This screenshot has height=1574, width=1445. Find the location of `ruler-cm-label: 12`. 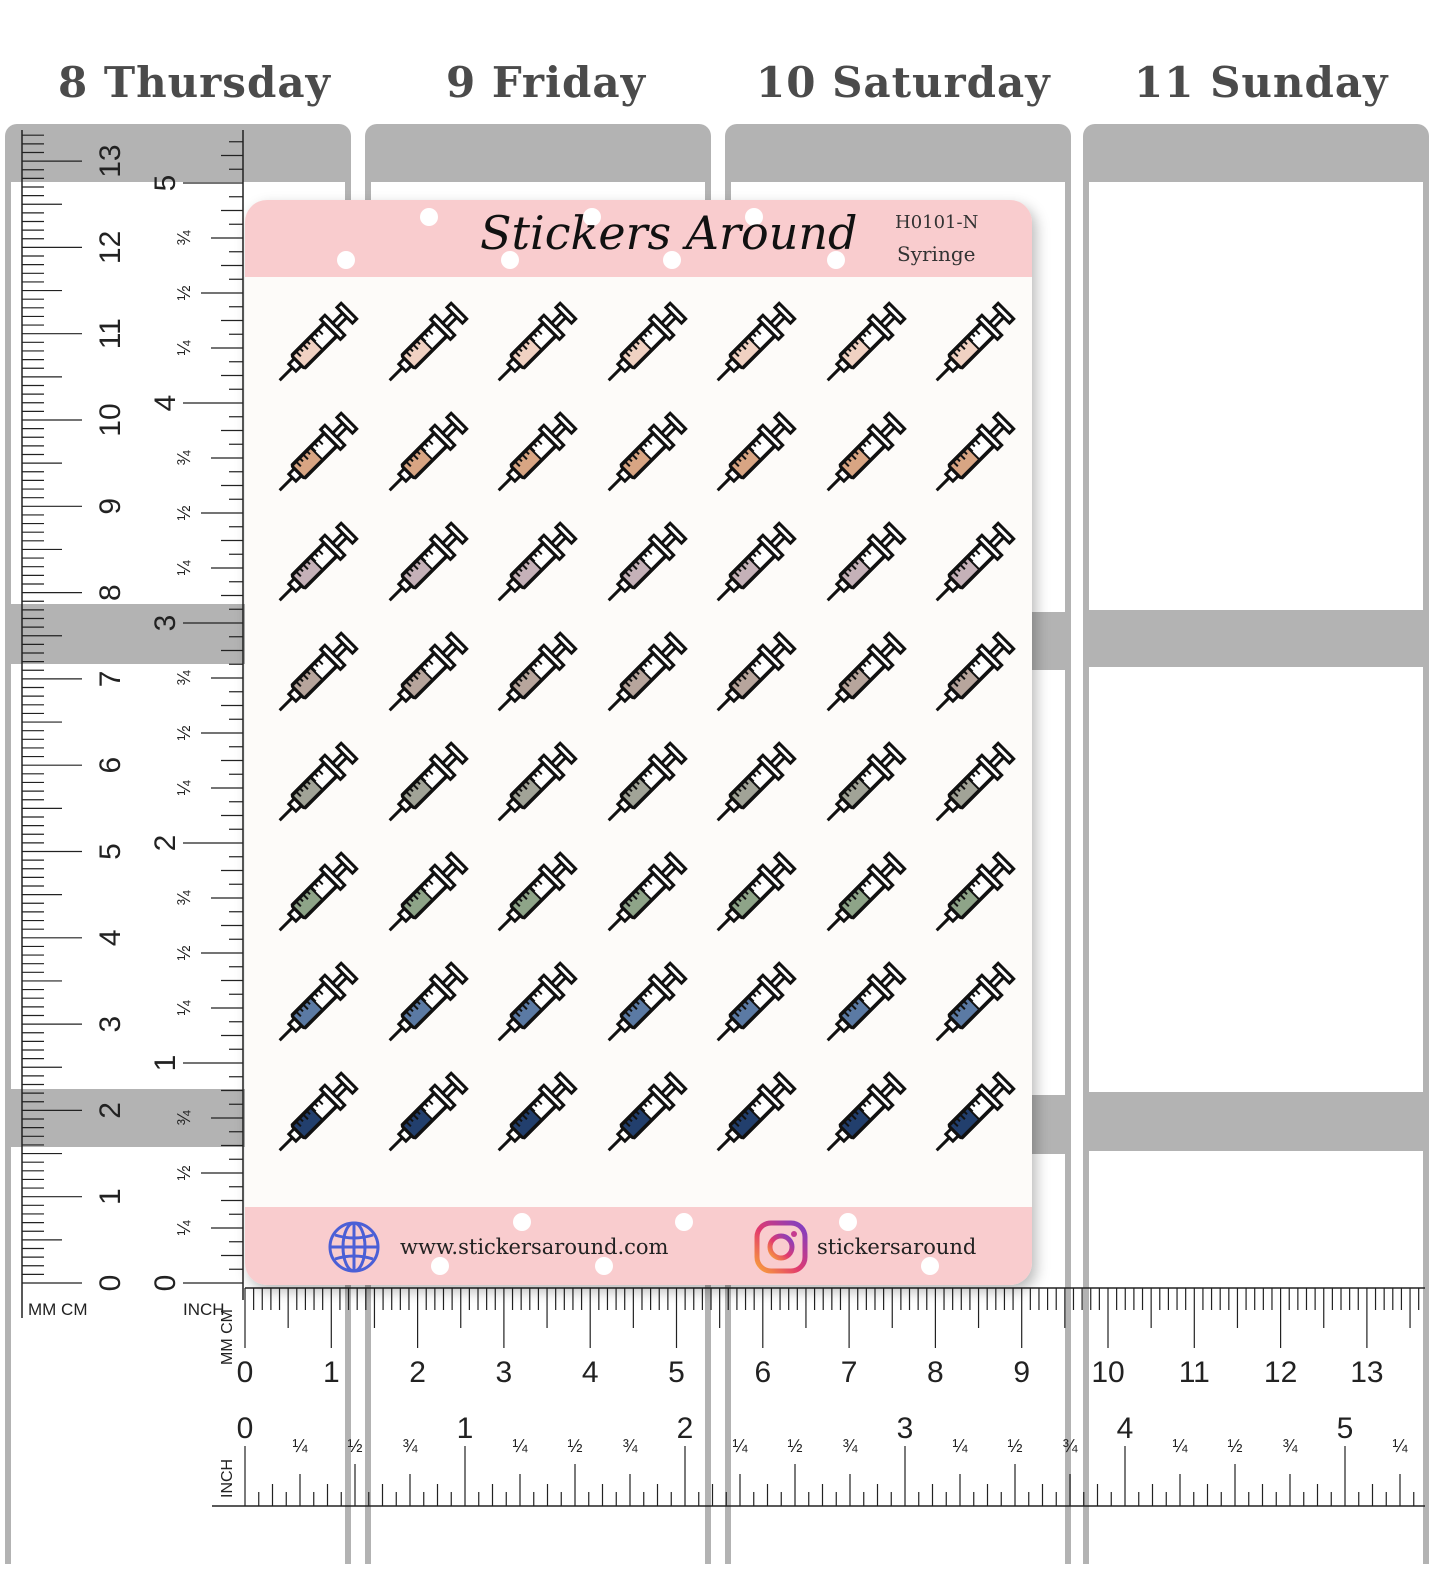

ruler-cm-label: 12 is located at coordinates (110, 247).